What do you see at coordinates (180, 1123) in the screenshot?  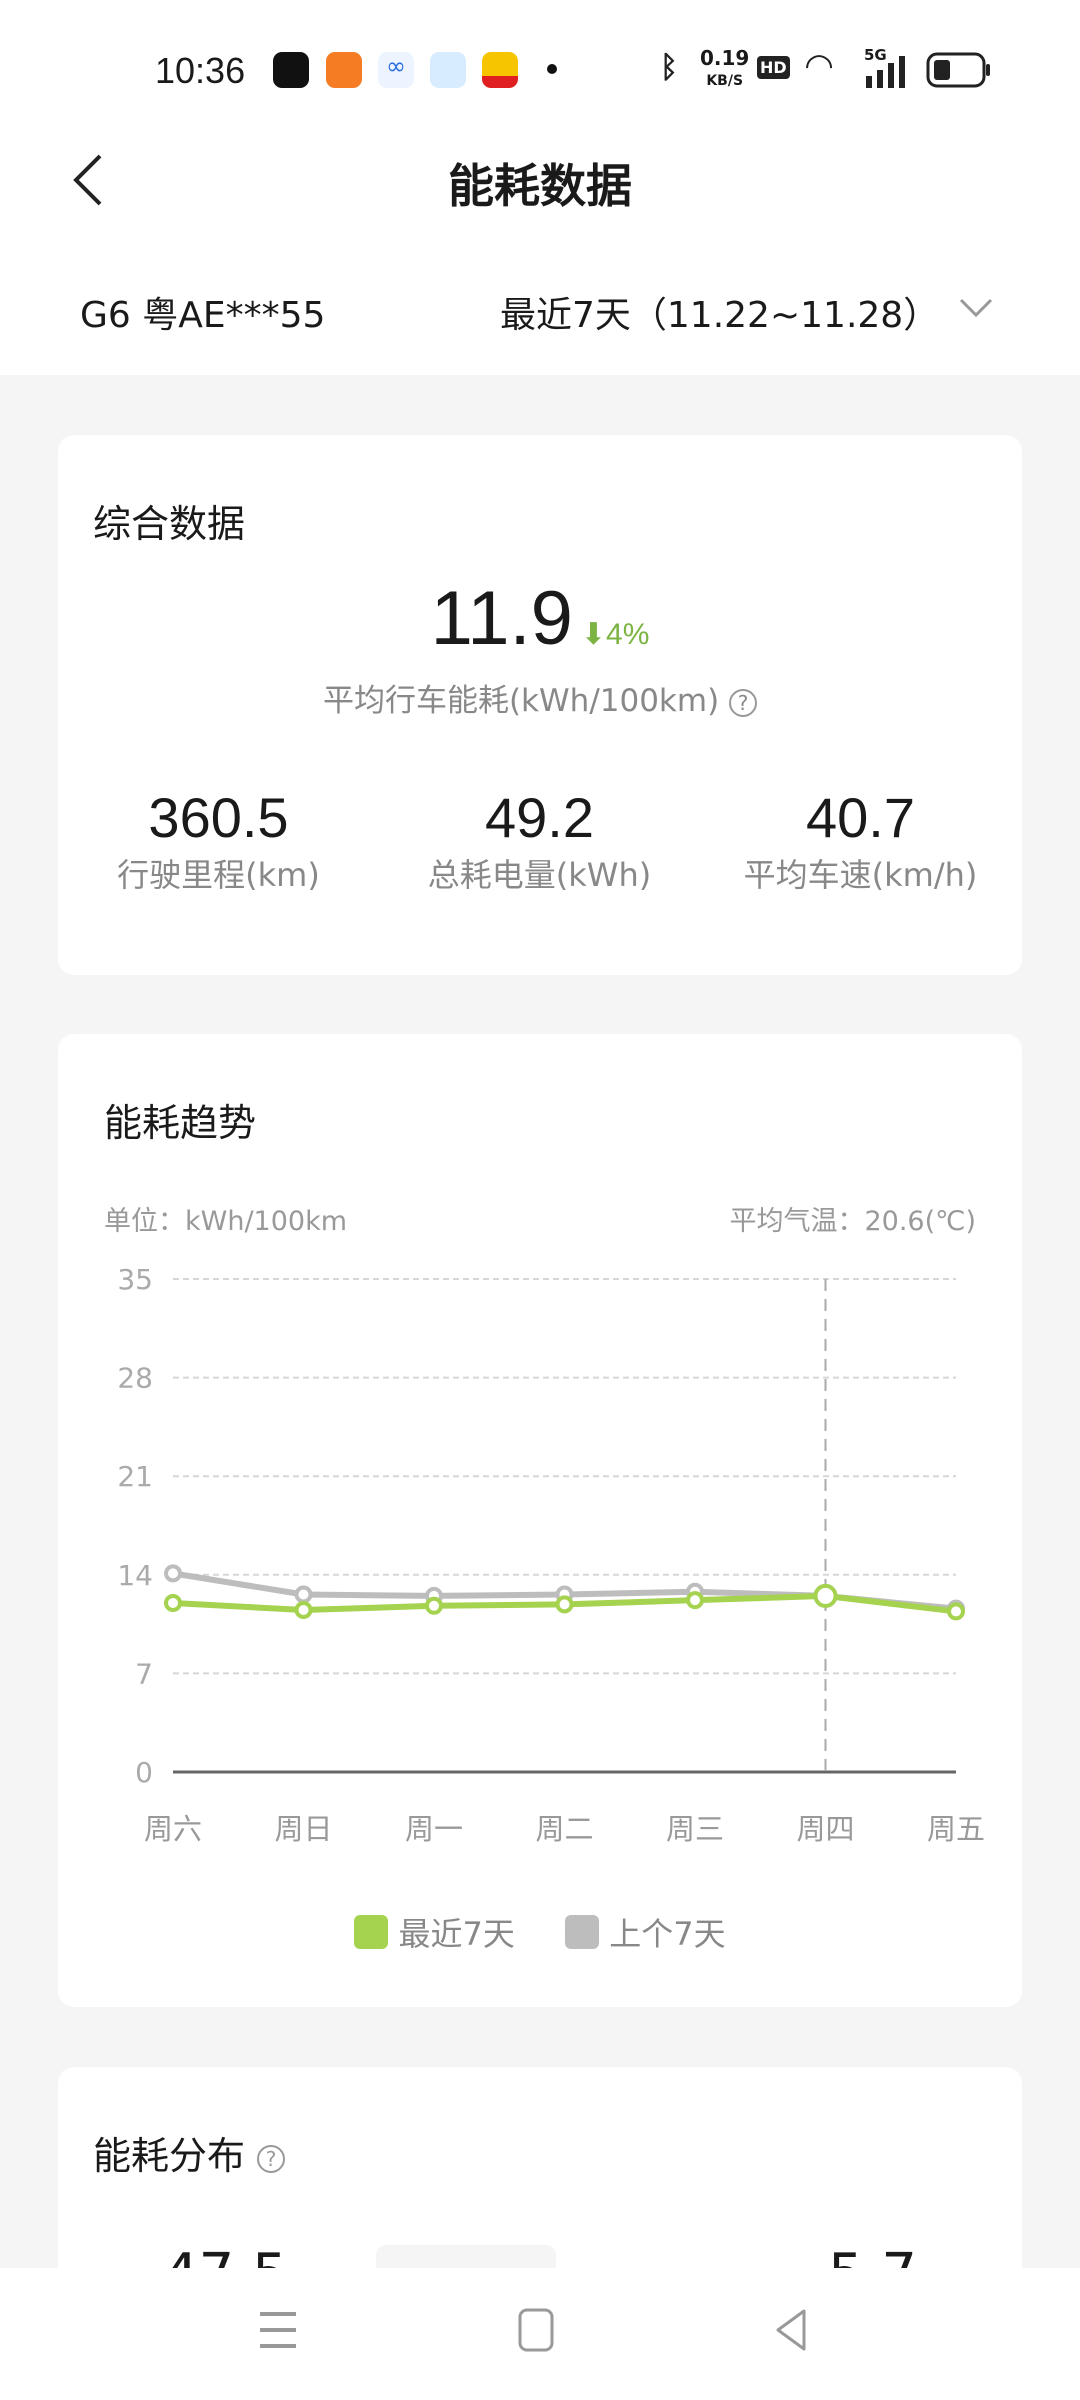 I see `trend-title: 能耗趋势` at bounding box center [180, 1123].